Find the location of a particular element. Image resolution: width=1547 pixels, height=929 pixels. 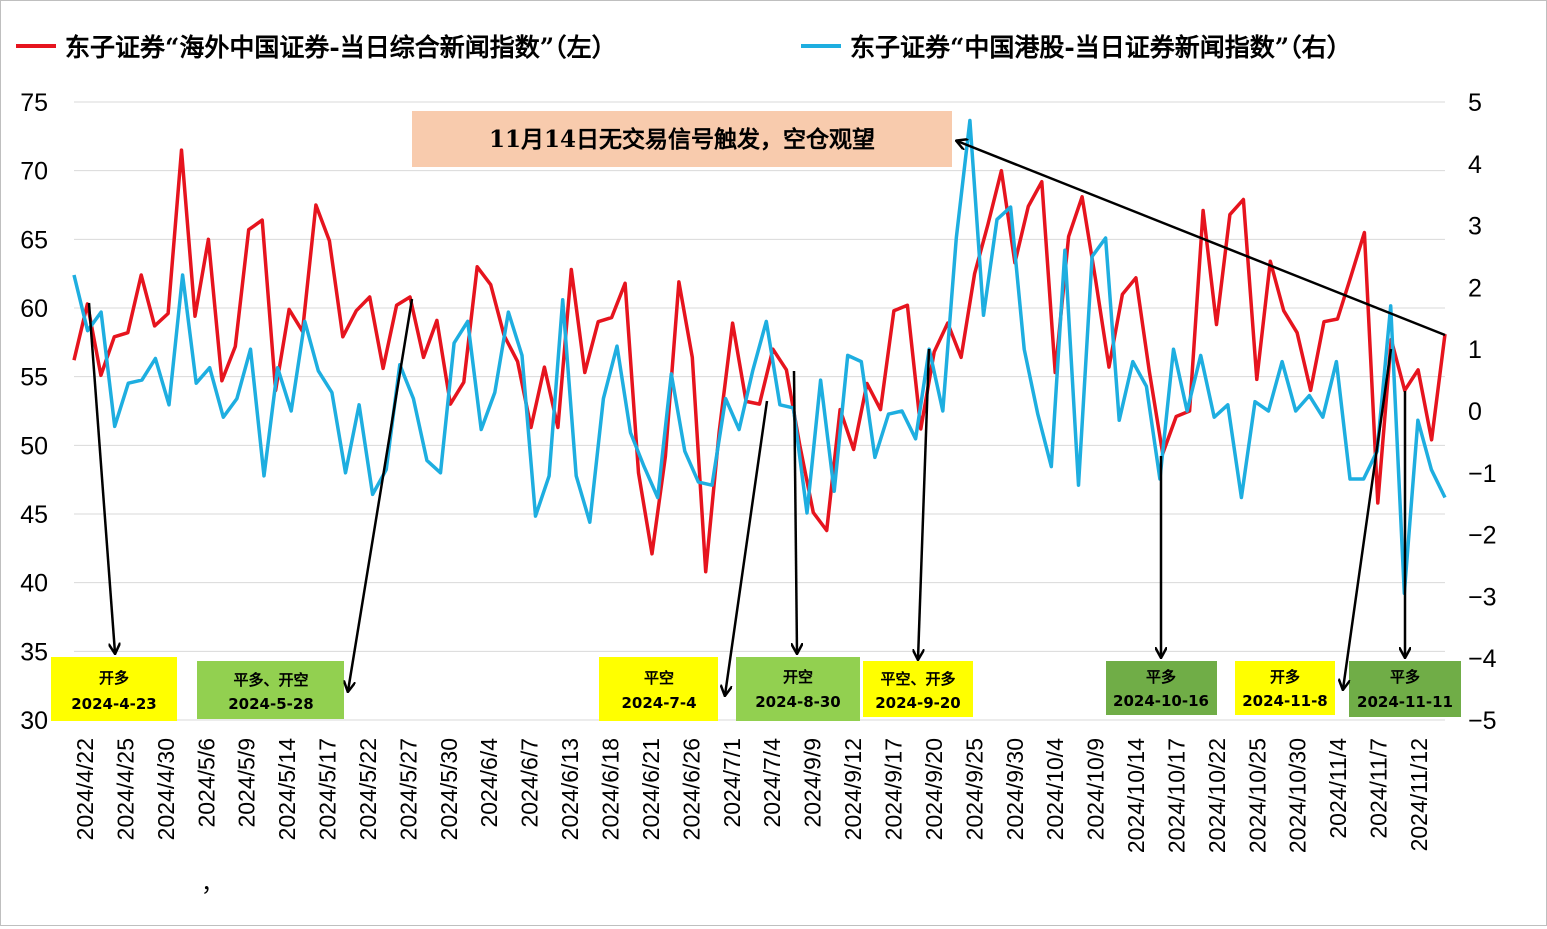

x-tick-label: 2024/10/9 is located at coordinates (1096, 789).